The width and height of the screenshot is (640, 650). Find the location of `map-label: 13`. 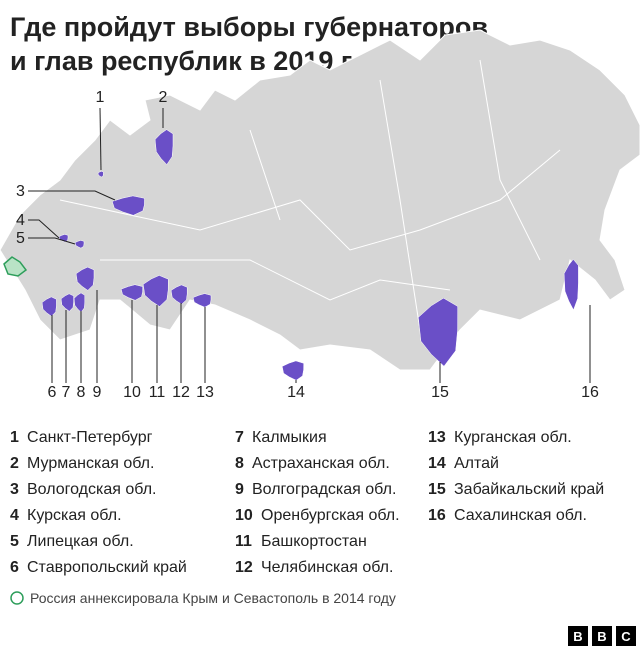

map-label: 13 is located at coordinates (205, 392).